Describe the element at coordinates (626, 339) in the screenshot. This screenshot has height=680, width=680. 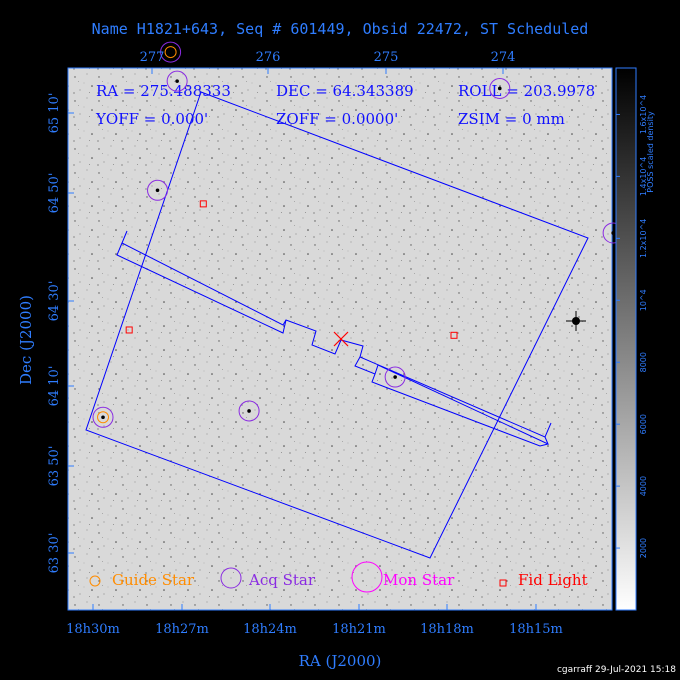
I see `colorbar` at that location.